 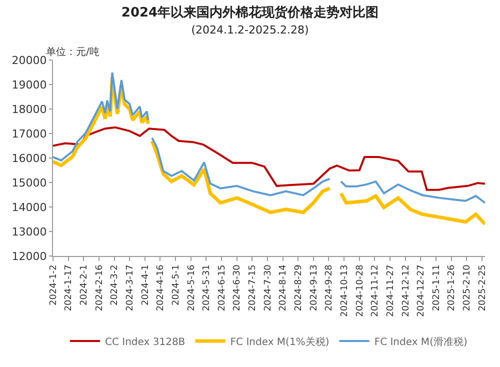 What do you see at coordinates (250, 29) in the screenshot?
I see `chart-subtitle: (2024.1.2-2025.2.28)` at bounding box center [250, 29].